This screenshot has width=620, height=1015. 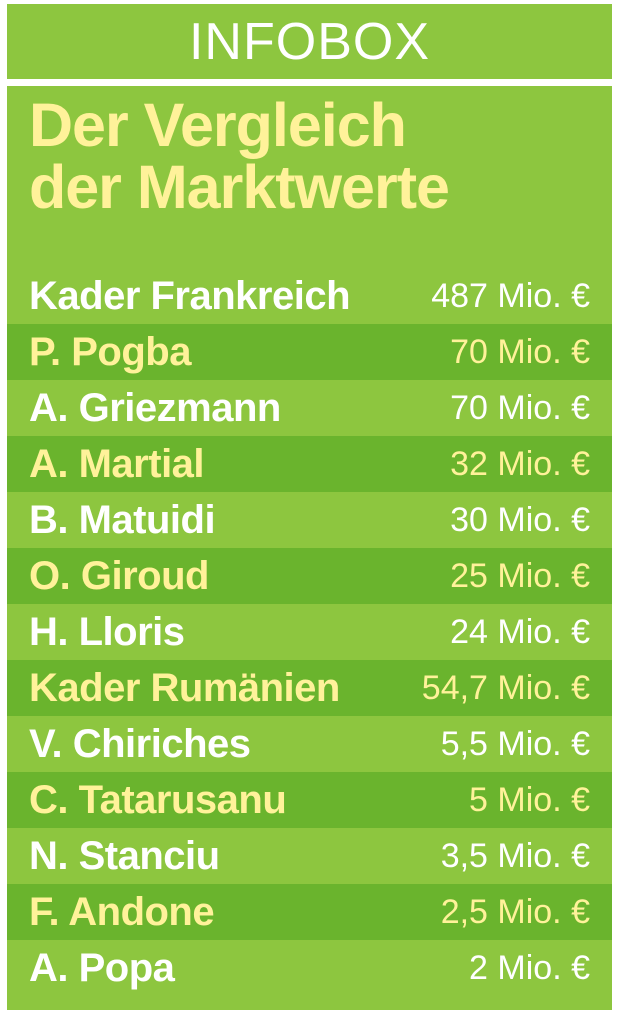 What do you see at coordinates (520, 631) in the screenshot?
I see `row-value: 24 Mio. €` at bounding box center [520, 631].